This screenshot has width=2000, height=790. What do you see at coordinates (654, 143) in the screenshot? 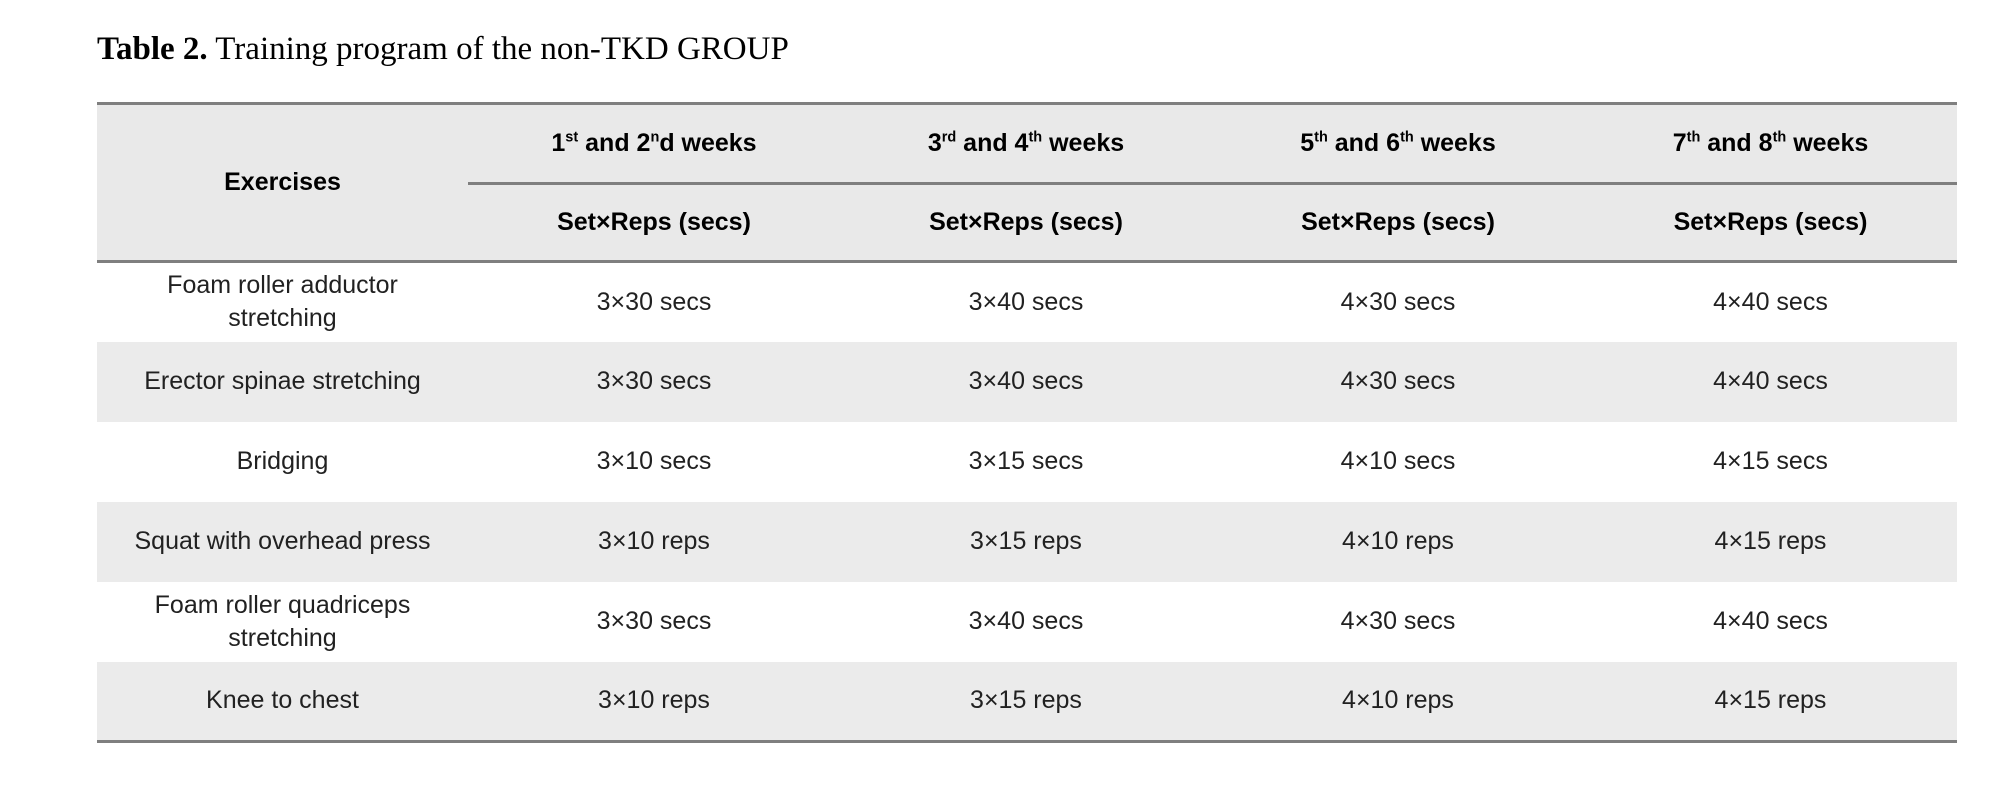
I see `week-header: 1st and 2nd weeks` at bounding box center [654, 143].